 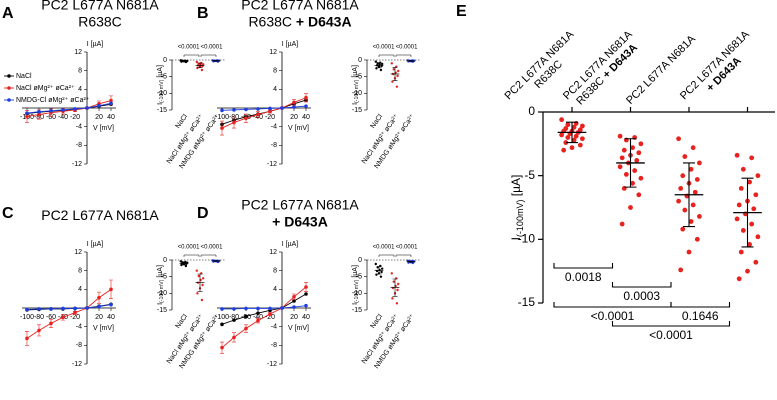 I want to click on y-label-sub: (-100 mV), so click(x=357, y=91).